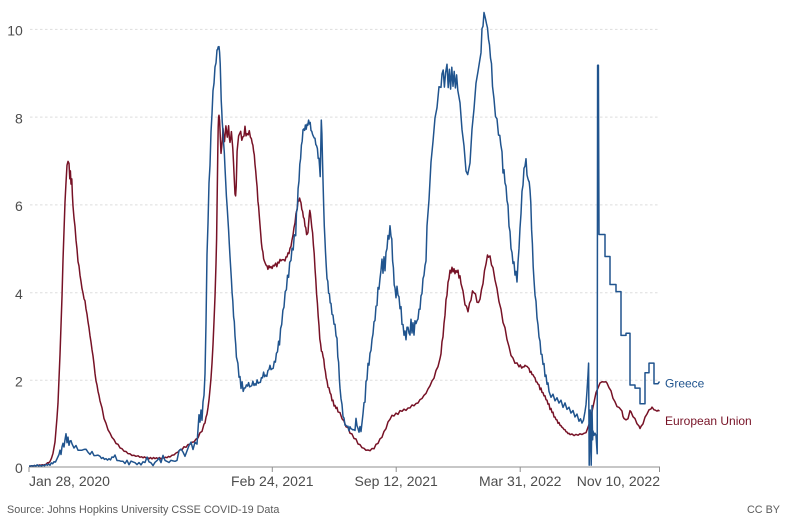 The height and width of the screenshot is (525, 790). What do you see at coordinates (520, 481) in the screenshot?
I see `svg-text: Mar 31, 2022` at bounding box center [520, 481].